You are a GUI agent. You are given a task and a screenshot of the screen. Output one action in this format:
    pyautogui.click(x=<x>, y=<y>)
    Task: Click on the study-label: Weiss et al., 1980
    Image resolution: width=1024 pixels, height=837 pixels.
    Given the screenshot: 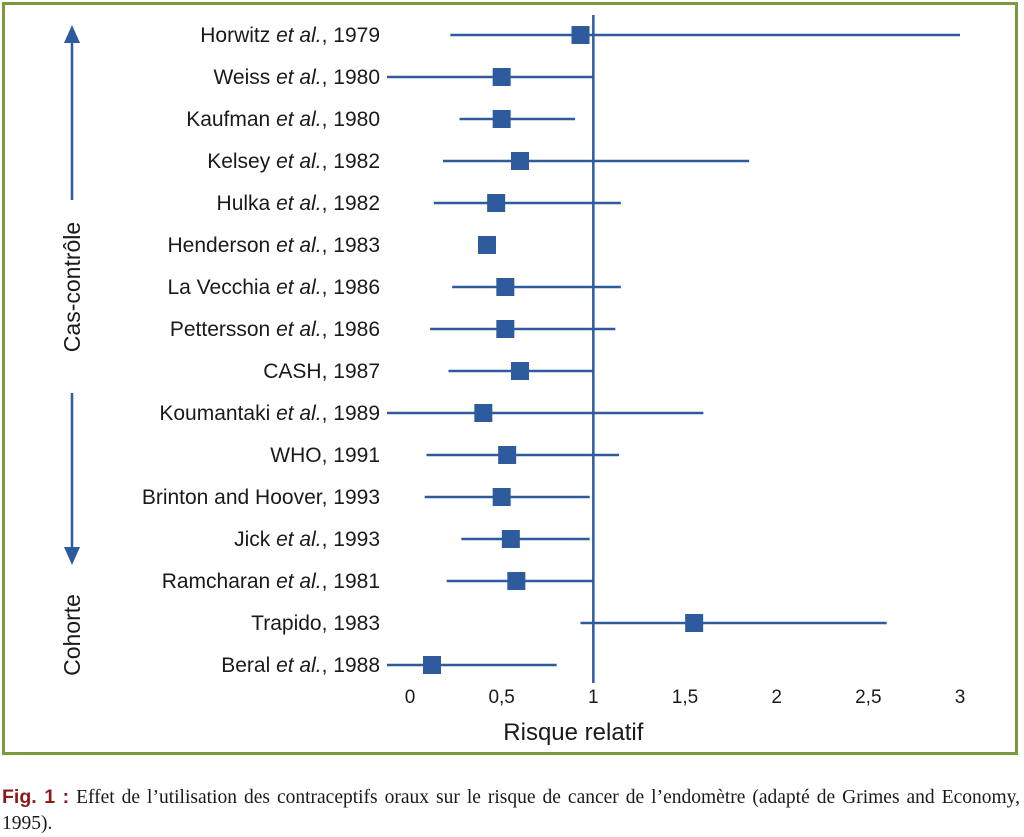 What is the action you would take?
    pyautogui.click(x=296, y=77)
    